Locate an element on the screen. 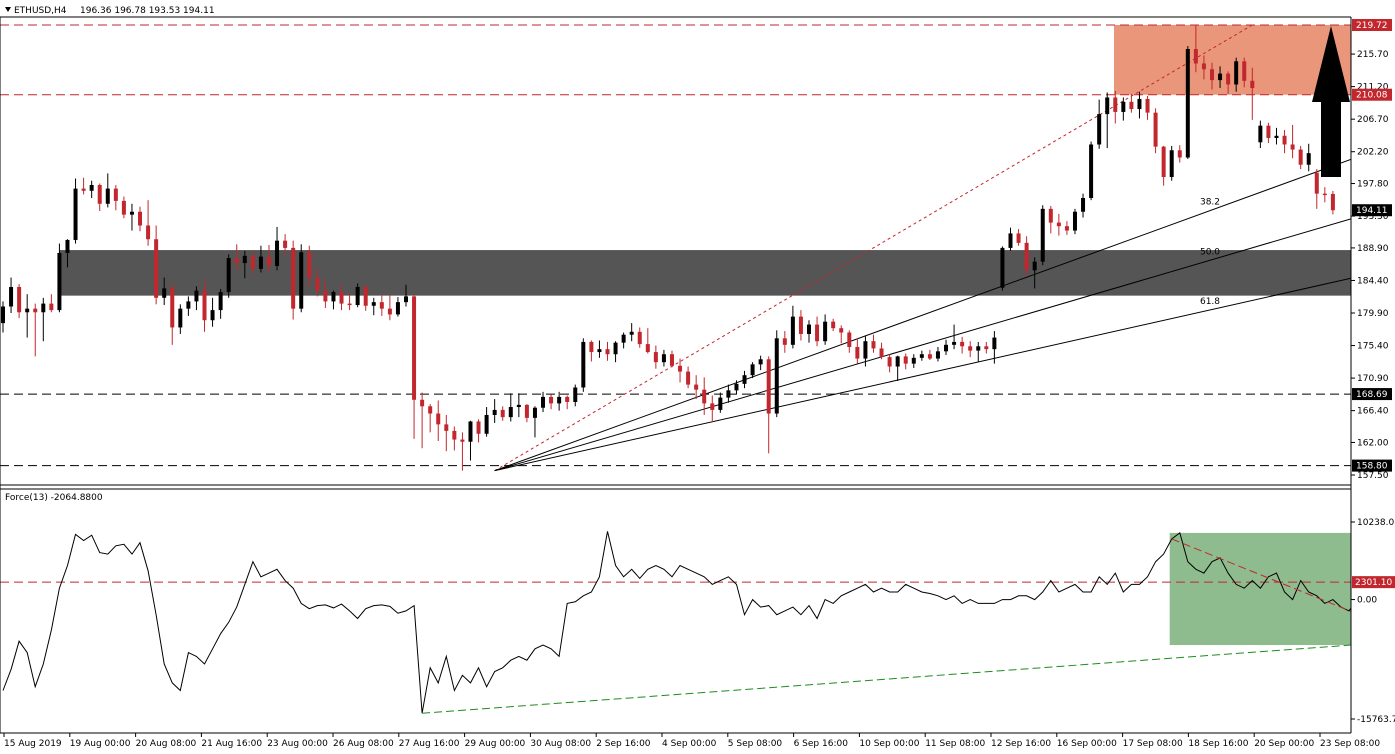  time-tick-label: 18 Sep 16:00 is located at coordinates (1218, 744).